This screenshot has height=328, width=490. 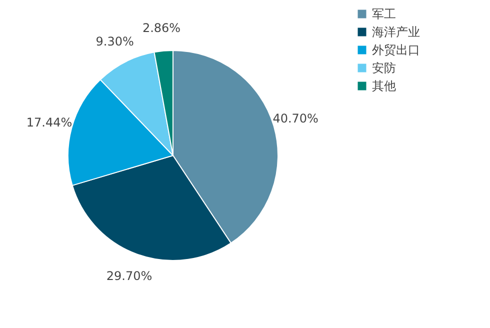 I want to click on legend-label: 外贸出口, so click(x=396, y=50).